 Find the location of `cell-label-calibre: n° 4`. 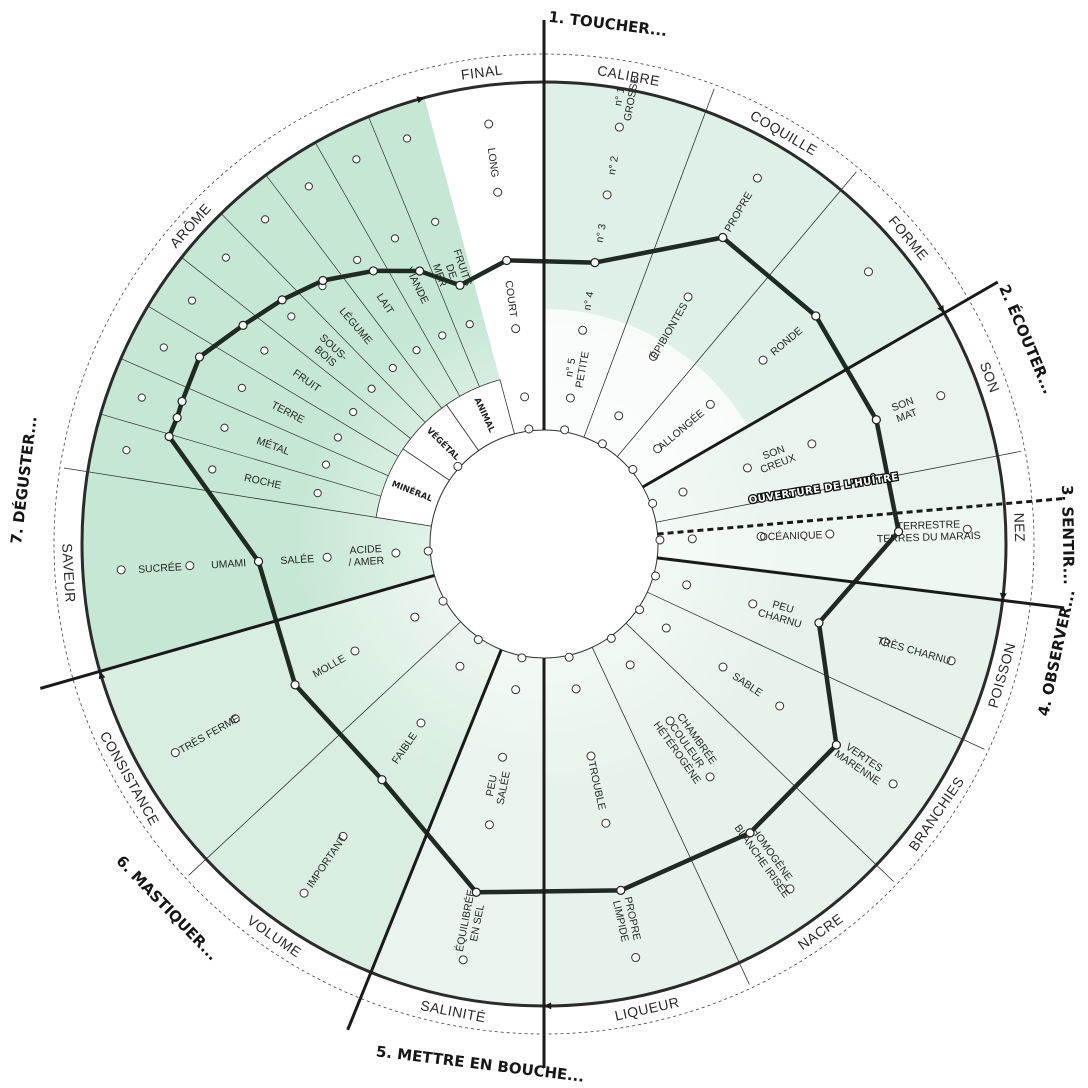

cell-label-calibre: n° 4 is located at coordinates (588, 300).